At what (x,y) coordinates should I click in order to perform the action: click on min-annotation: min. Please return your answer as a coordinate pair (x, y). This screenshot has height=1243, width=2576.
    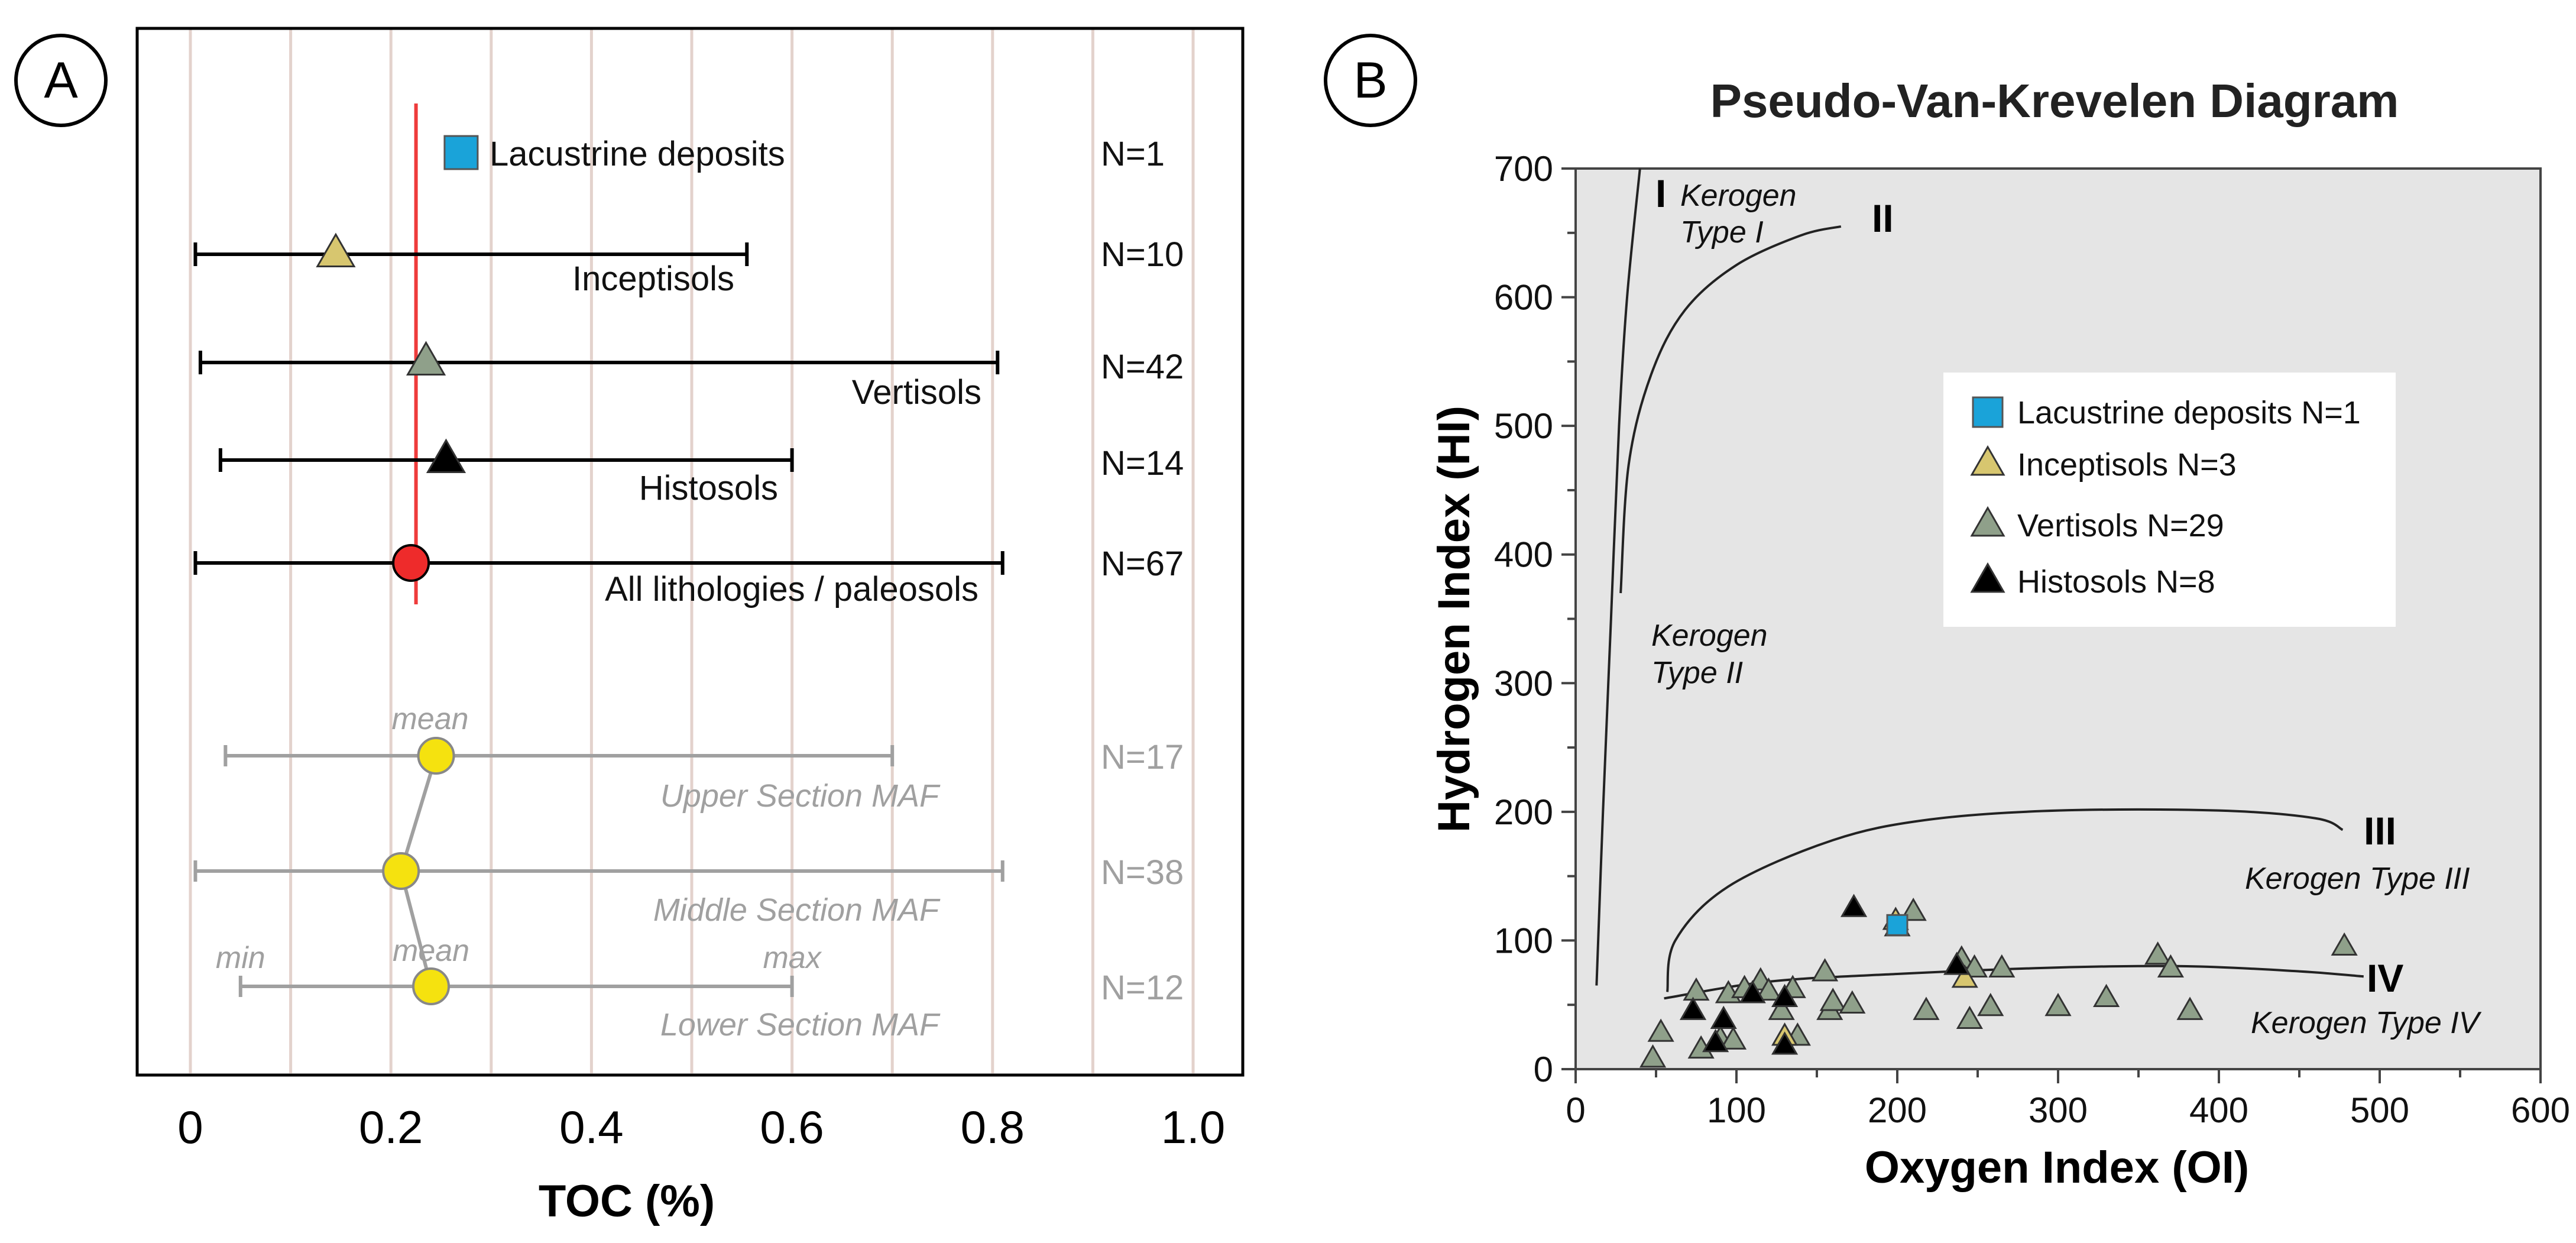
    Looking at the image, I should click on (240, 958).